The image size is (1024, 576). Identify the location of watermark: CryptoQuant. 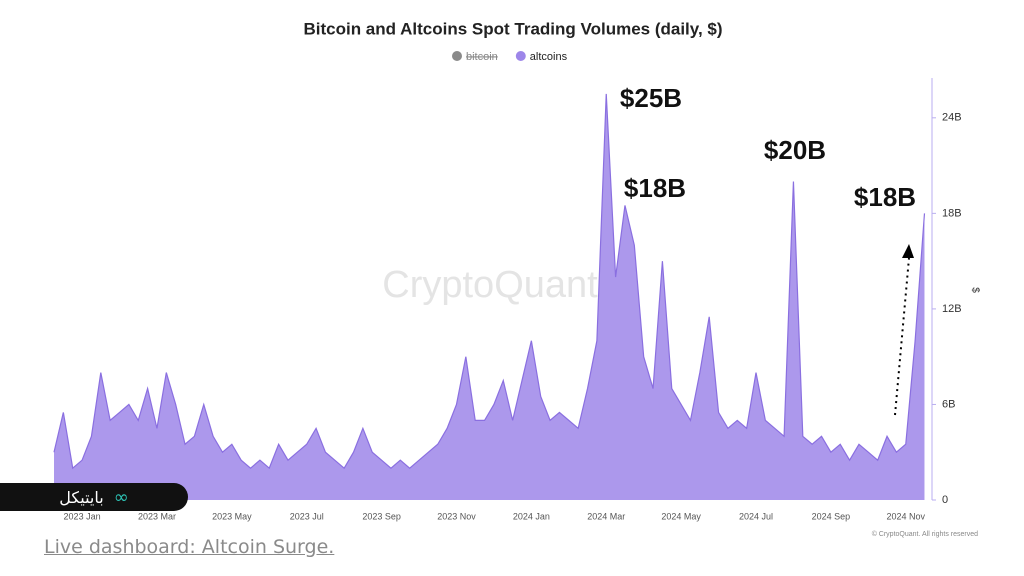
(490, 285).